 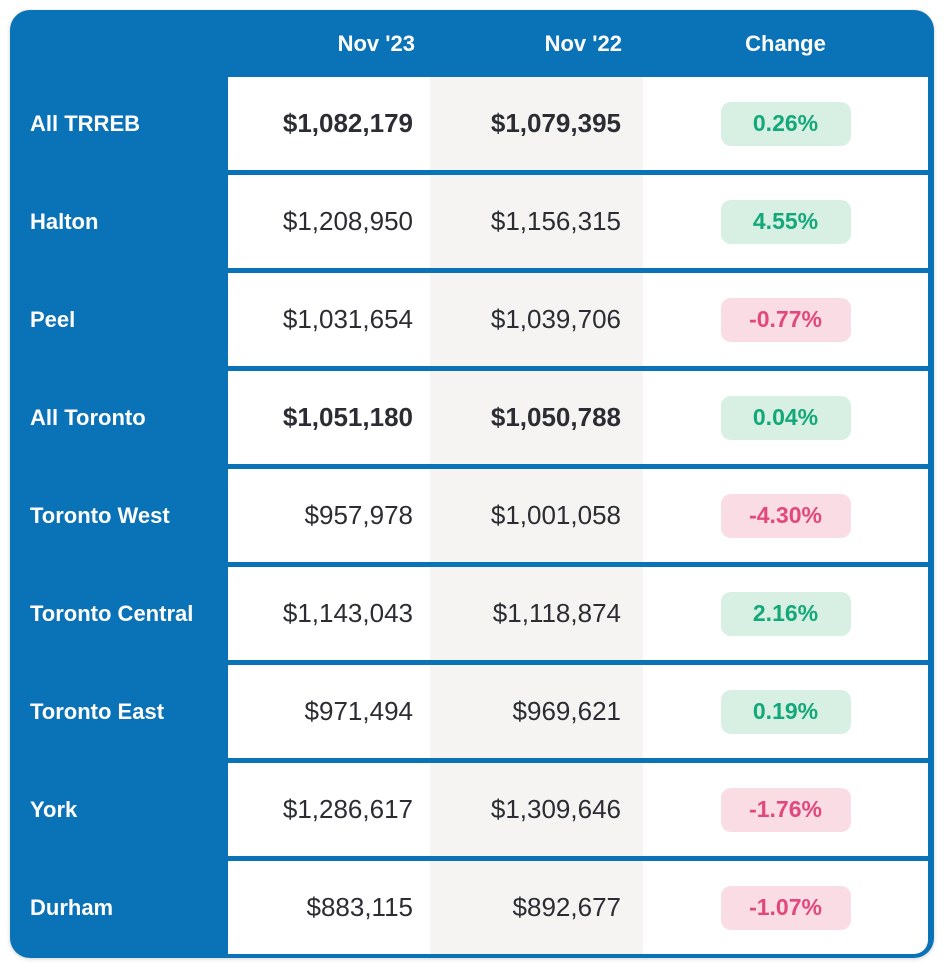 I want to click on row-change-cell: -4.30%, so click(x=785, y=515).